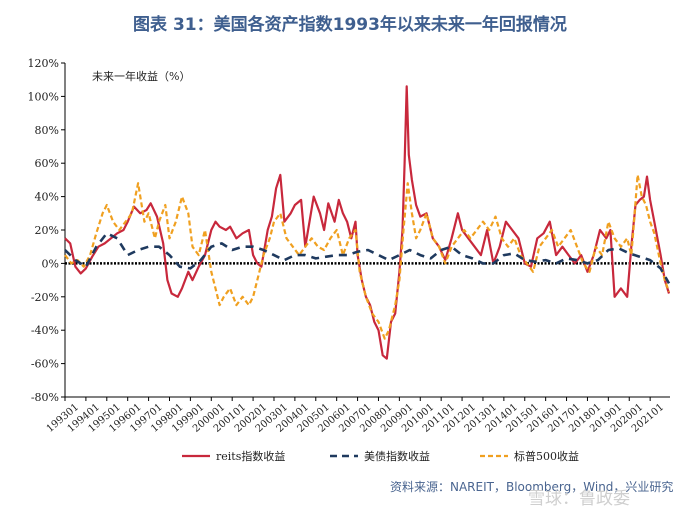 Image resolution: width=700 pixels, height=519 pixels. What do you see at coordinates (579, 499) in the screenshot?
I see `watermark-text: 雪球：鲁政委` at bounding box center [579, 499].